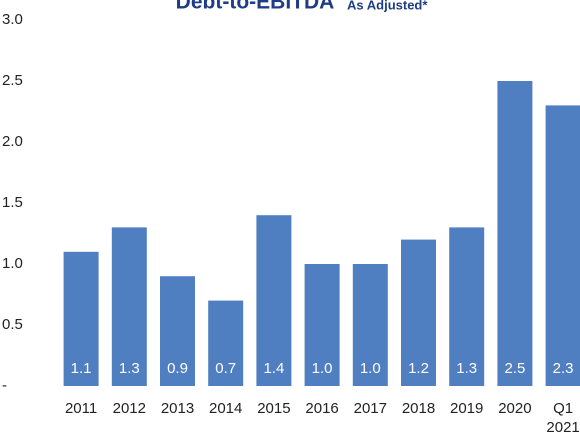 The width and height of the screenshot is (580, 437). I want to click on chart-subtitle: As Adjusted*, so click(387, 6).